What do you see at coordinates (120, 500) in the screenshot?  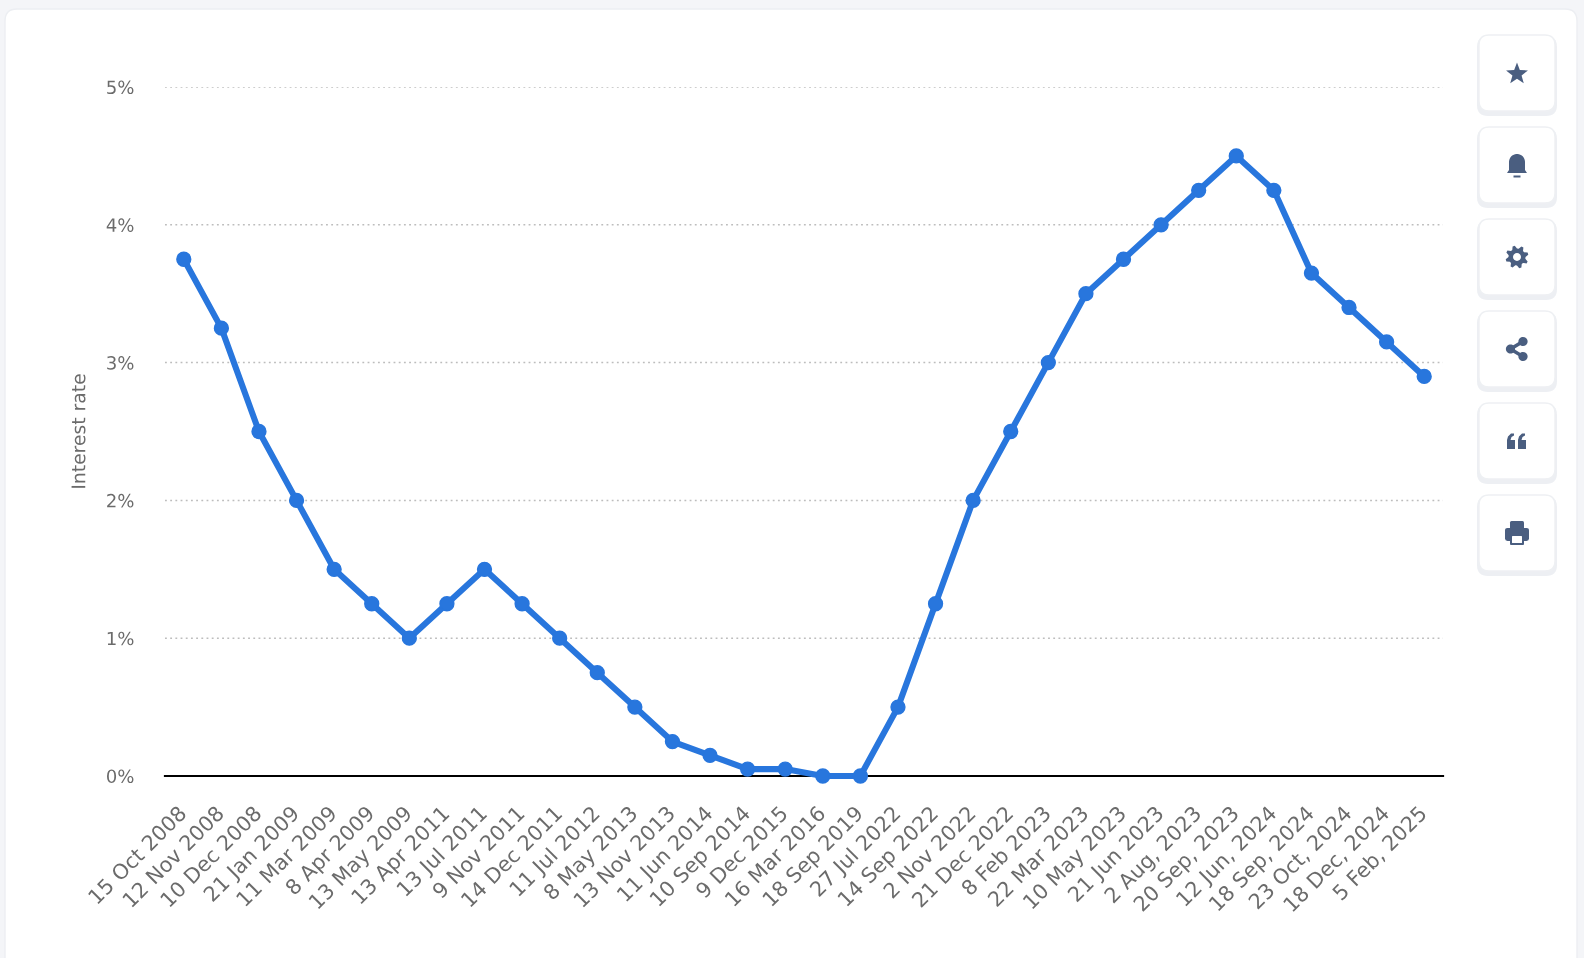 I see `y-tick-label: 2%` at bounding box center [120, 500].